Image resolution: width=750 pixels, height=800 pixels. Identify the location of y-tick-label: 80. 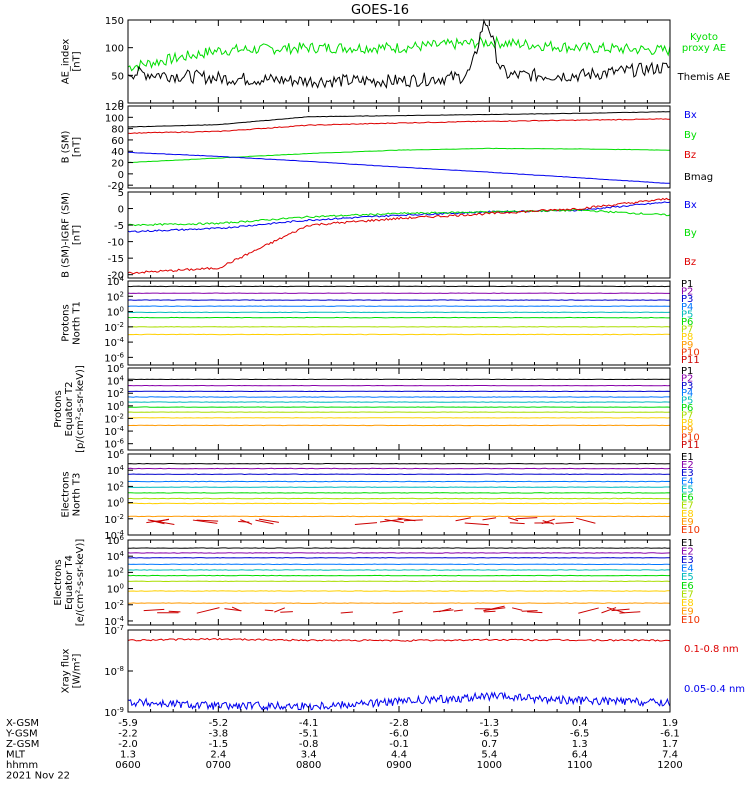
(117, 130).